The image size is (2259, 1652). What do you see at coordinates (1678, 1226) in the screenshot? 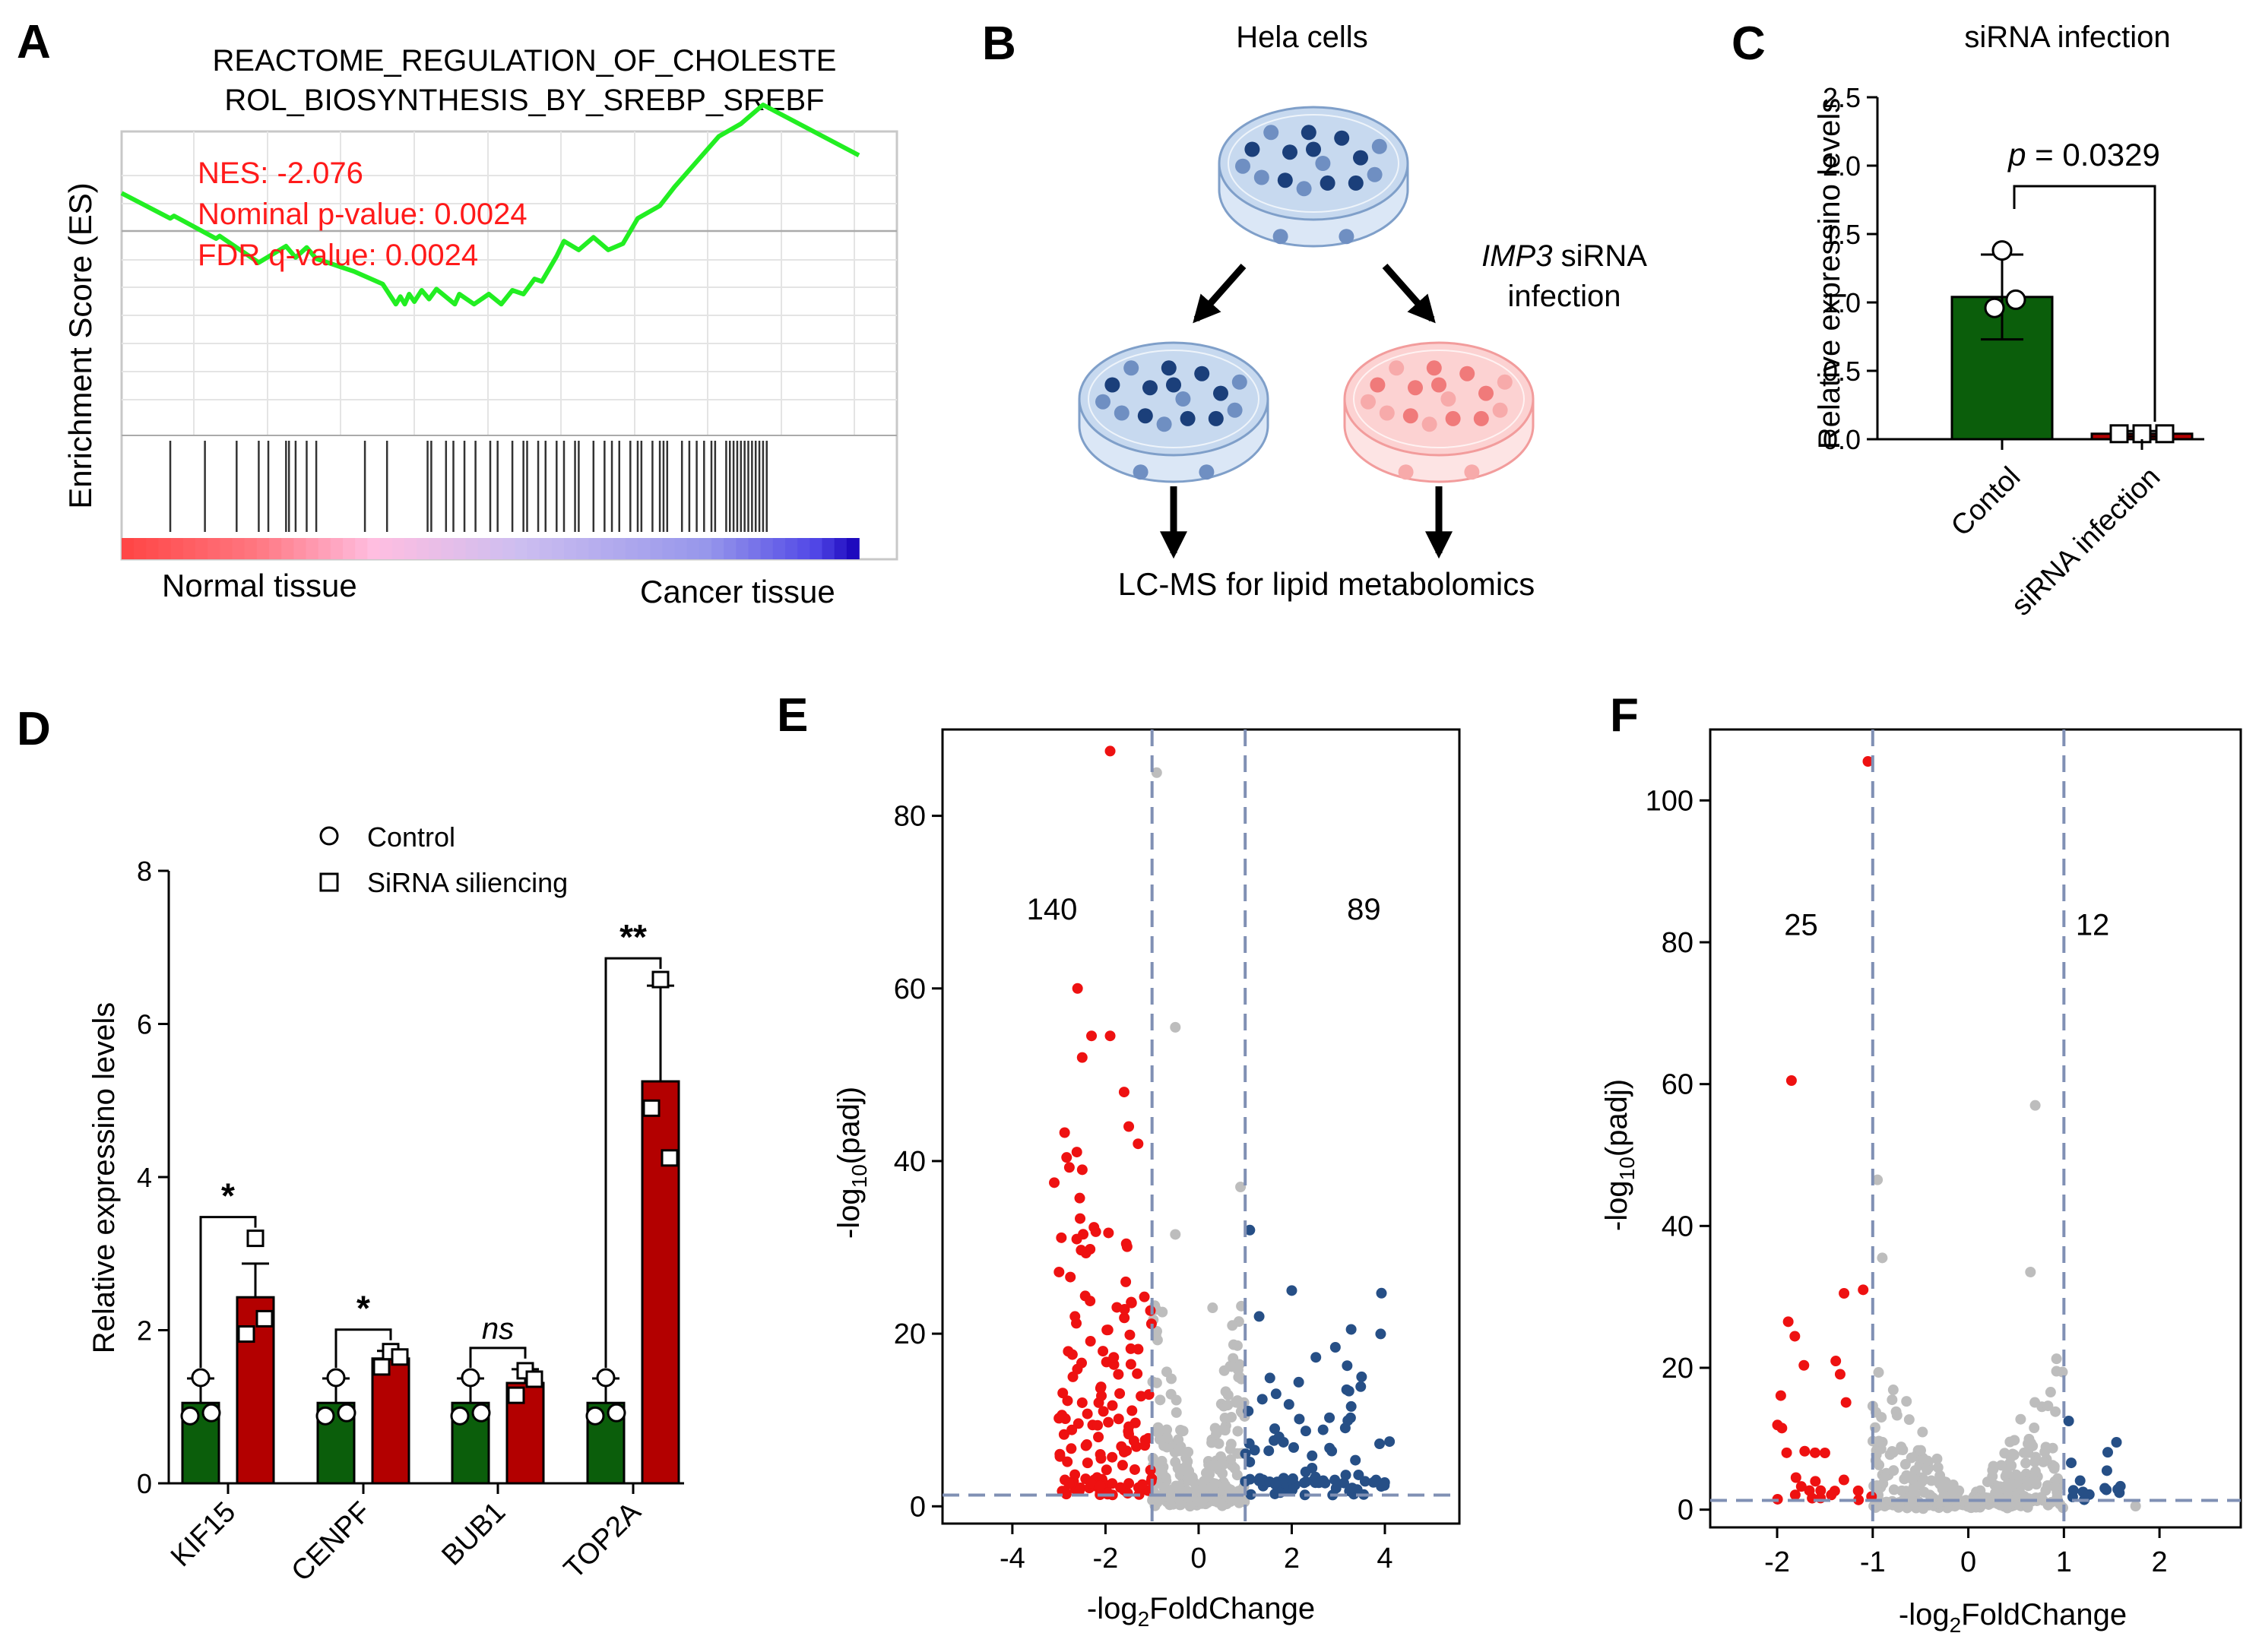
I see `f-y-tick-label-2: 40` at bounding box center [1678, 1226].